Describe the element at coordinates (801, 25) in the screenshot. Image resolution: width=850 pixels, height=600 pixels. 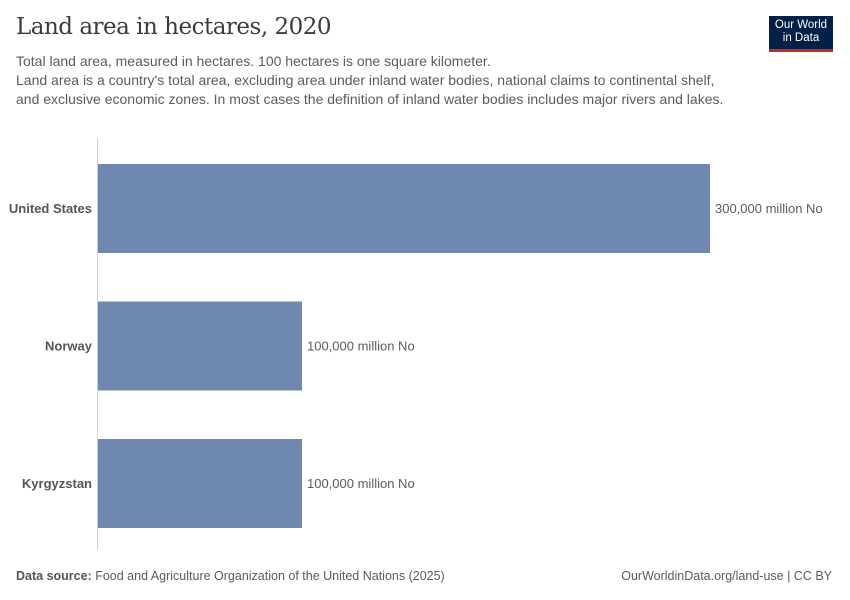
I see `logo-line: Our World` at that location.